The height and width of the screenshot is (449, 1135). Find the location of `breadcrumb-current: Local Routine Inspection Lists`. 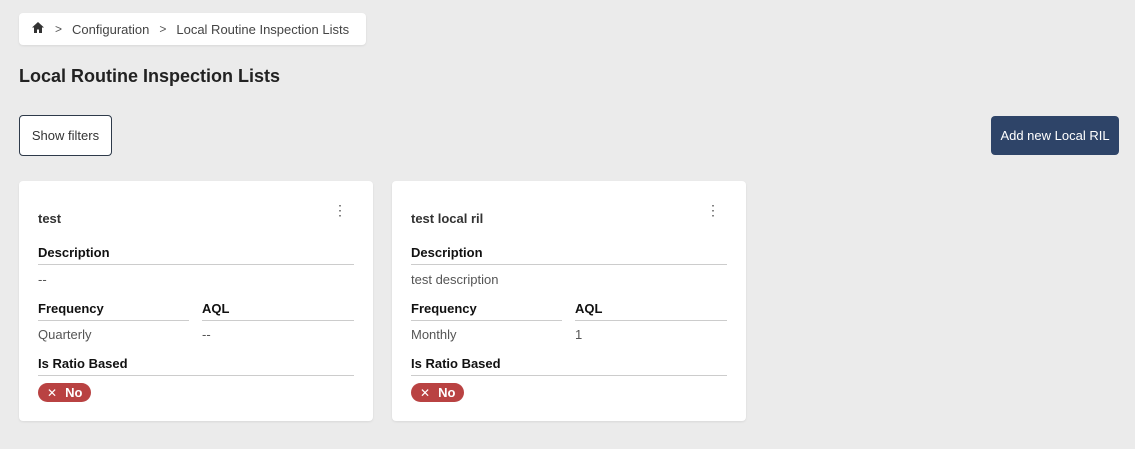

breadcrumb-current: Local Routine Inspection Lists is located at coordinates (263, 29).